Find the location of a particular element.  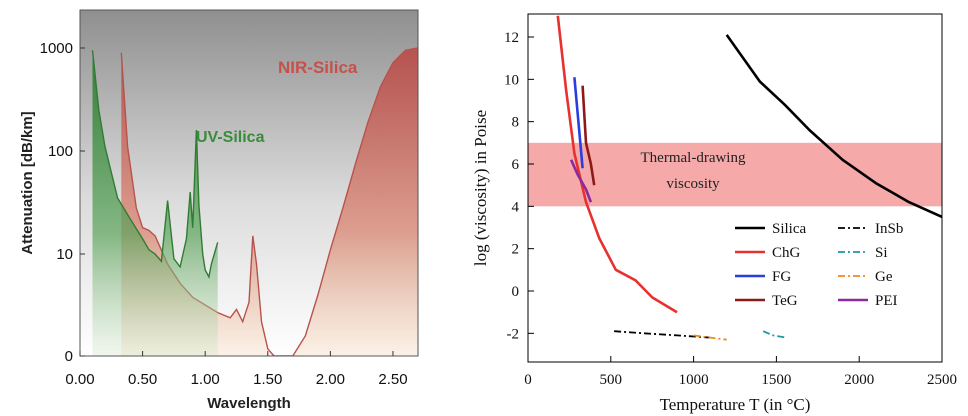

y-axis-title: log (viscosity) in Poise is located at coordinates (480, 188).